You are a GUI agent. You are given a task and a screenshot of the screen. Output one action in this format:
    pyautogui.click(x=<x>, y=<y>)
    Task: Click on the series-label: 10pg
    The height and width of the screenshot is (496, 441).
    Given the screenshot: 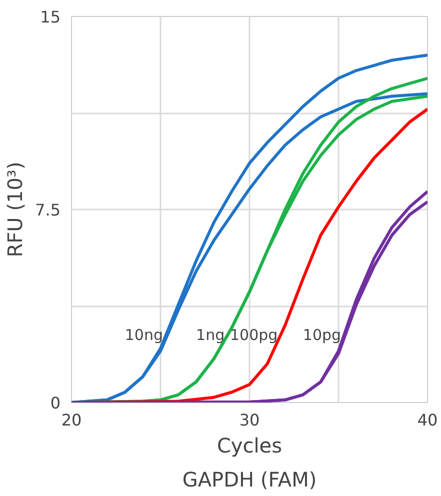 What is the action you would take?
    pyautogui.click(x=322, y=335)
    